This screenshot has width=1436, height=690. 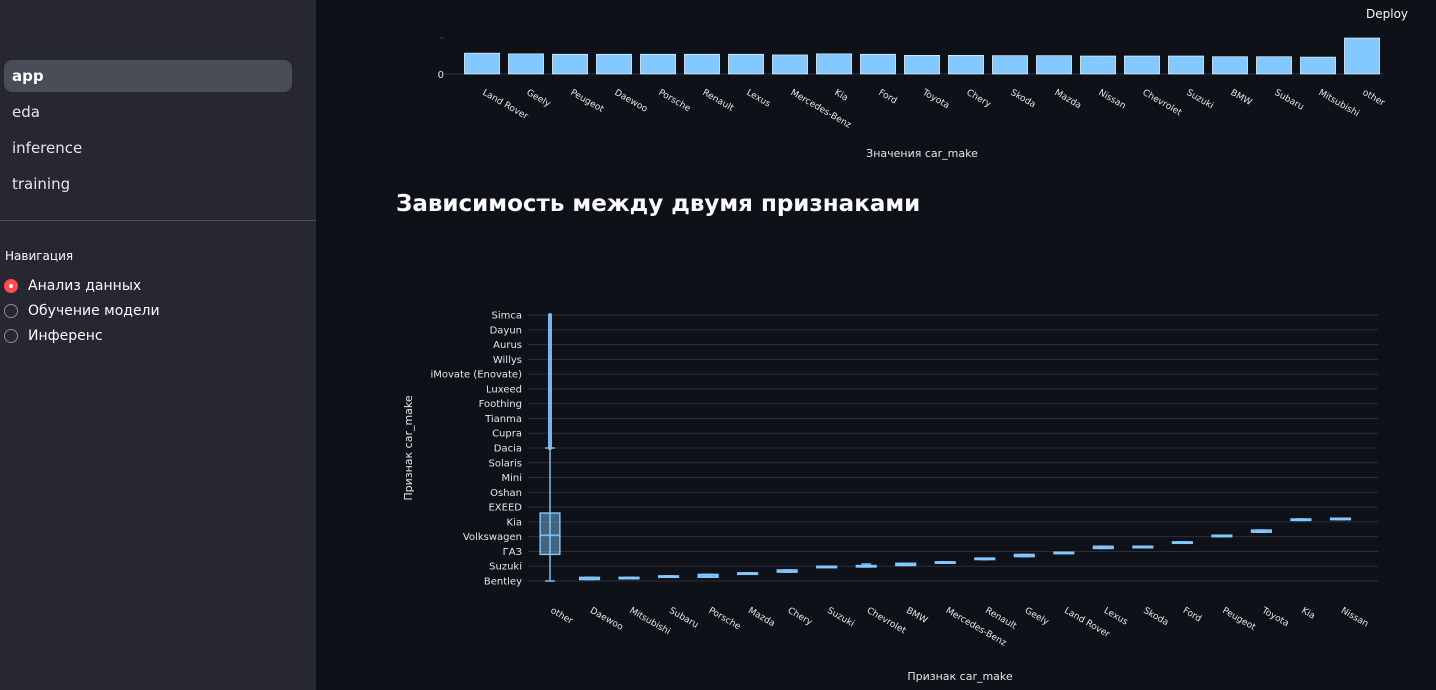 What do you see at coordinates (47, 148) in the screenshot?
I see `sidebar-page-inference: inference` at bounding box center [47, 148].